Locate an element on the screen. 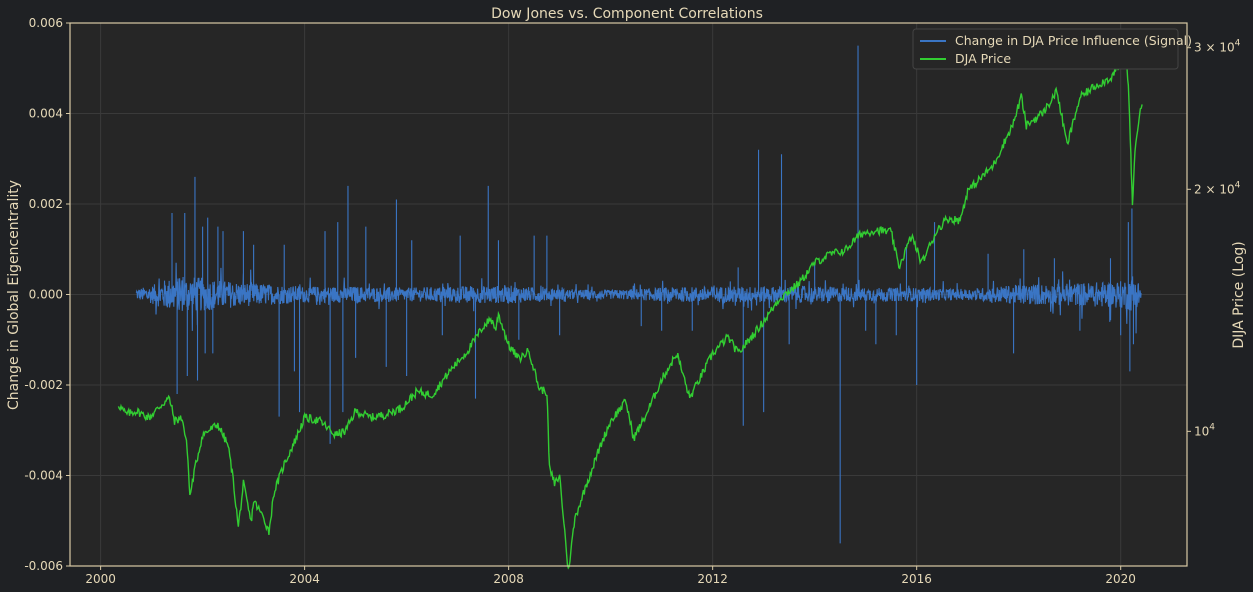 The image size is (1253, 592). y-axis-label-right: DIJA Price (Log) is located at coordinates (1239, 294).